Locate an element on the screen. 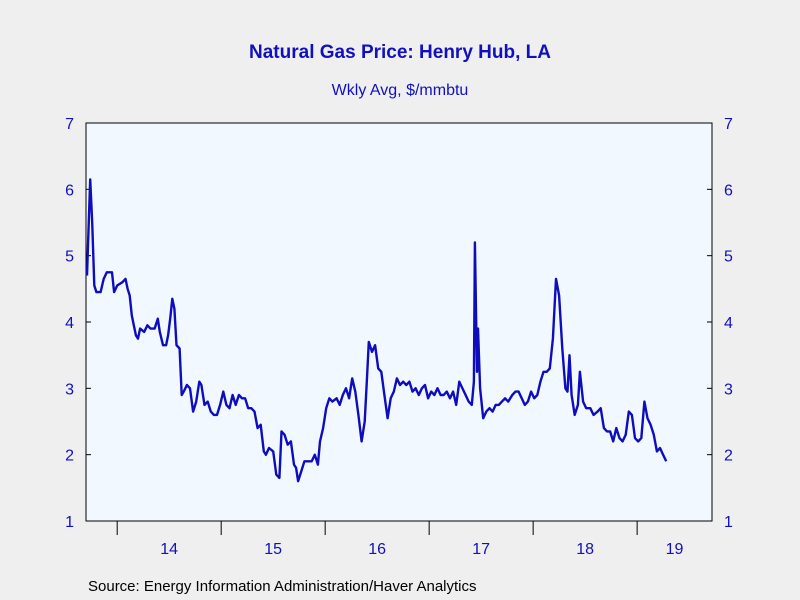  y-tick-label-left: 5 is located at coordinates (69, 257).